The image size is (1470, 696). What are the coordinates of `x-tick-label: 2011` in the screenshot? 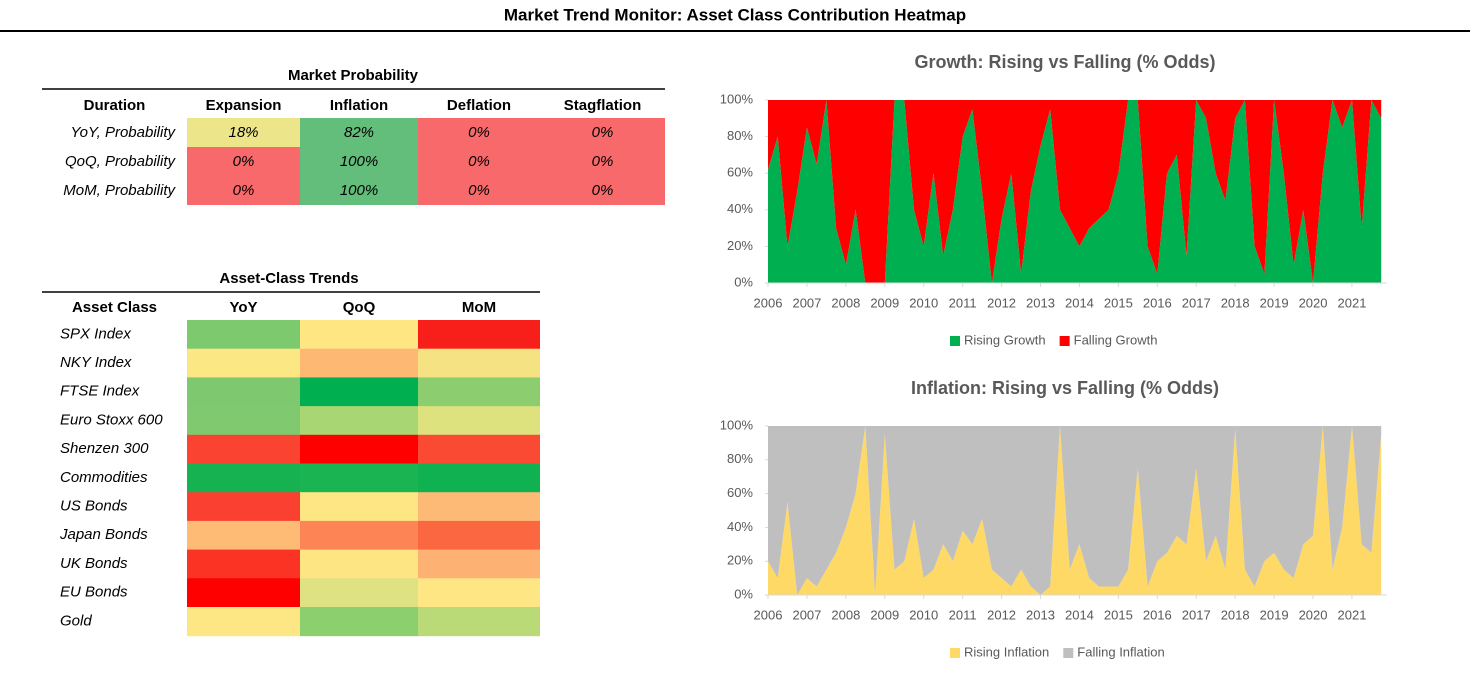 It's located at (963, 614).